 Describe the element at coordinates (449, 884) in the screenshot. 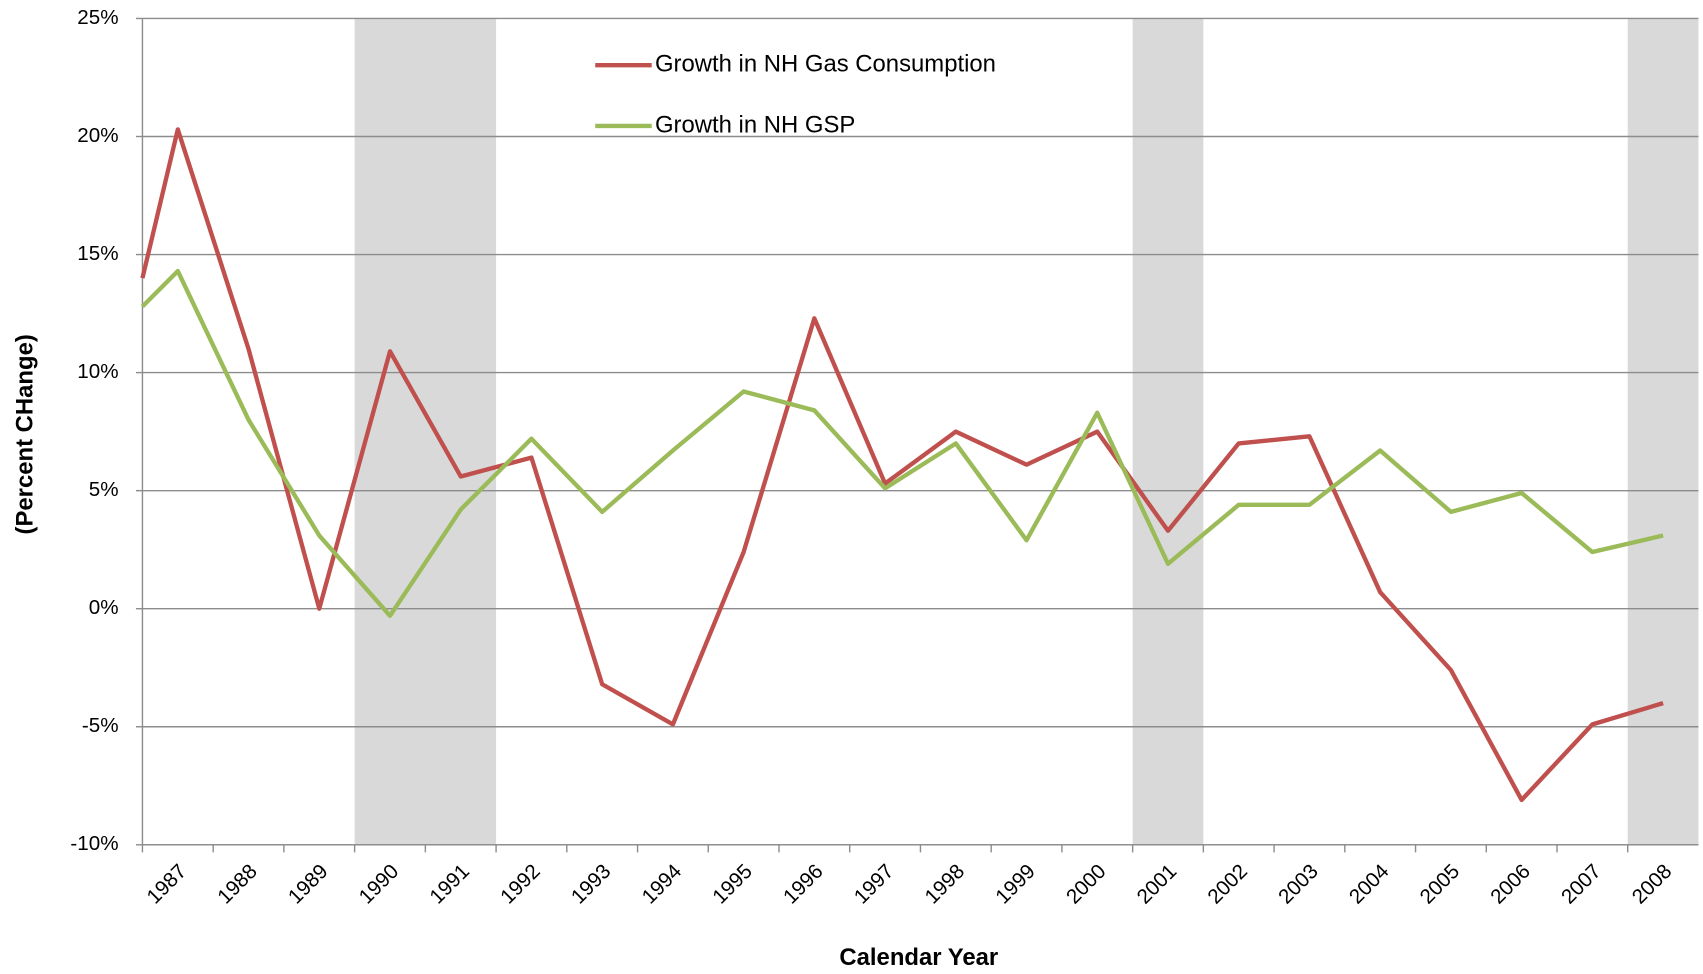

I see `x-tick-label: 1991` at that location.